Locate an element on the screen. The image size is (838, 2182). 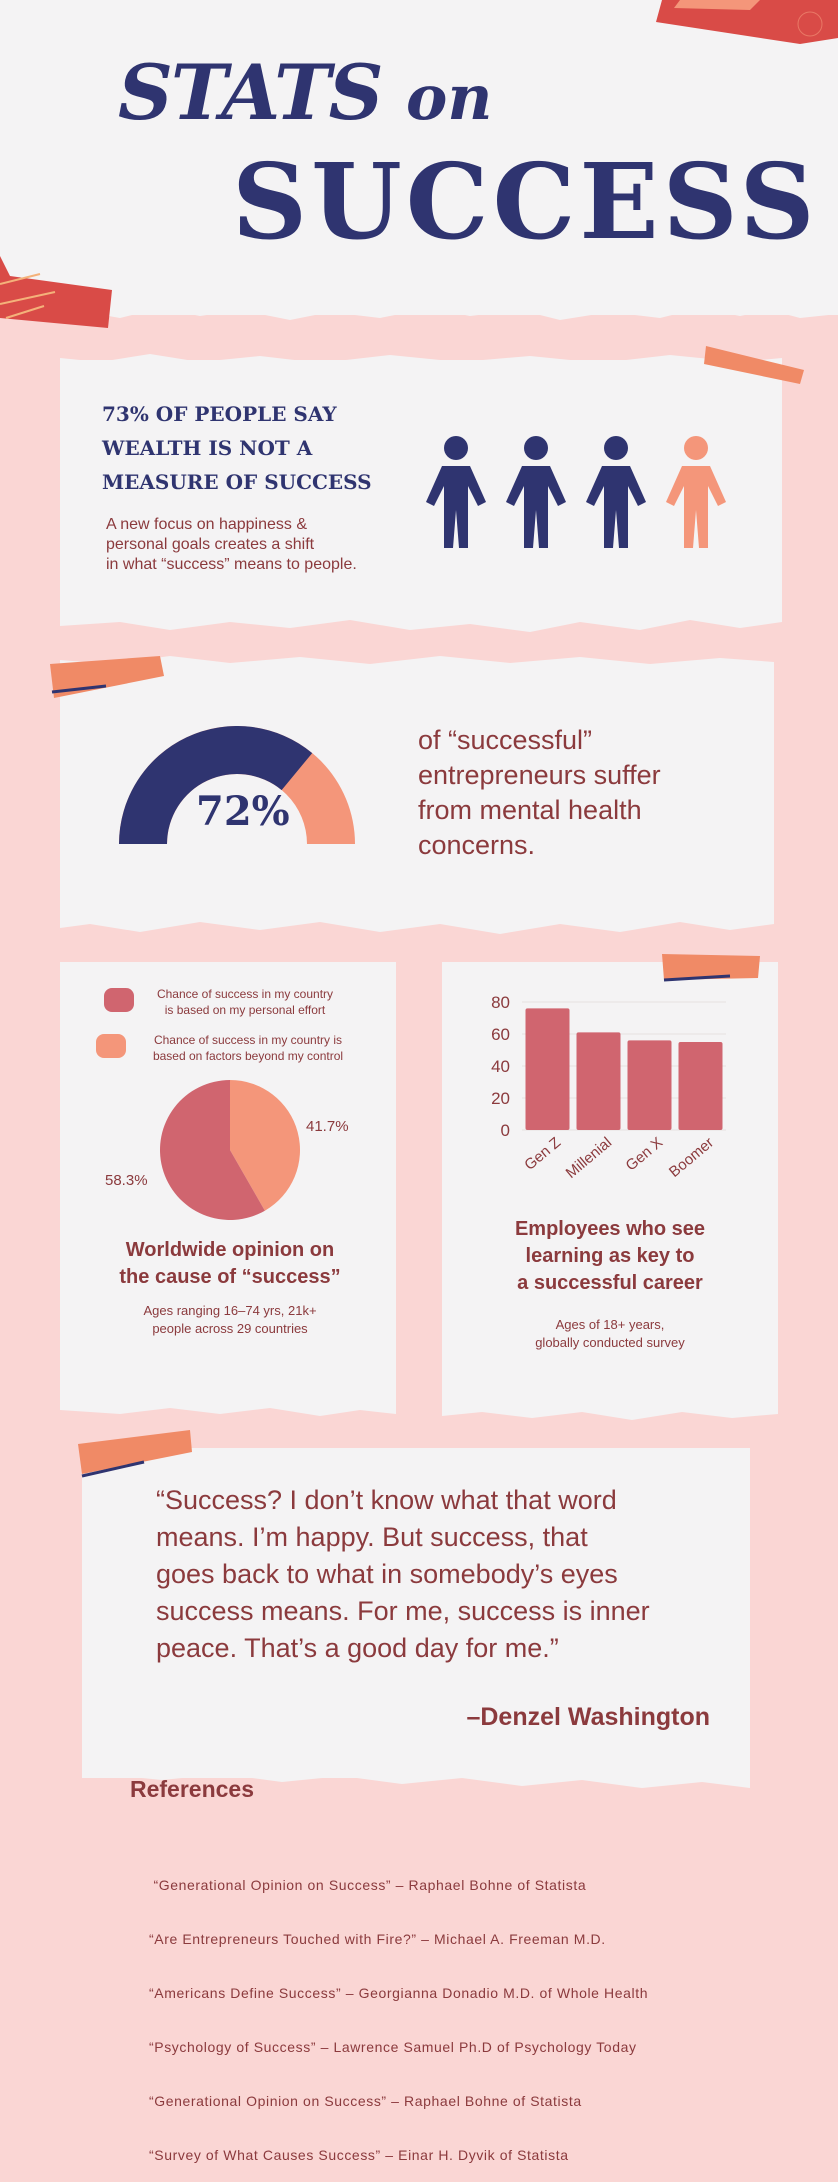
x-tick-label: Millenial is located at coordinates (589, 1158).